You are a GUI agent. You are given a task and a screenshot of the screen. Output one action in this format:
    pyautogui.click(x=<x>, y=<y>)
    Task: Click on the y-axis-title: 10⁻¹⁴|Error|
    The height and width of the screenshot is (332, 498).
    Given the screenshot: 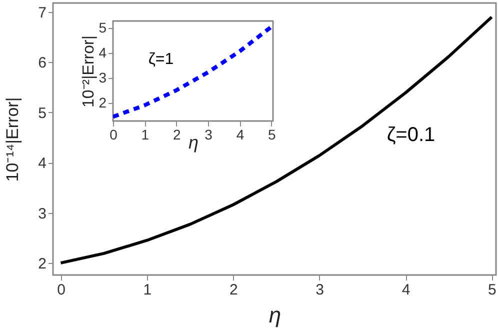 What is the action you would take?
    pyautogui.click(x=12, y=139)
    